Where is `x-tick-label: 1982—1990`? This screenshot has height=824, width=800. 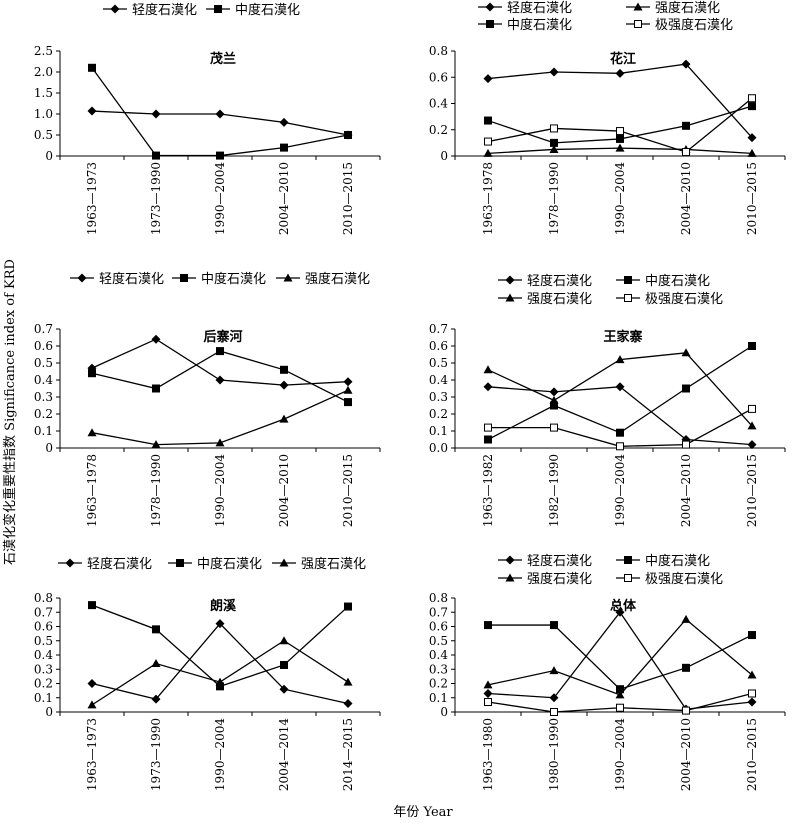 x-tick-label: 1982—1990 is located at coordinates (554, 490).